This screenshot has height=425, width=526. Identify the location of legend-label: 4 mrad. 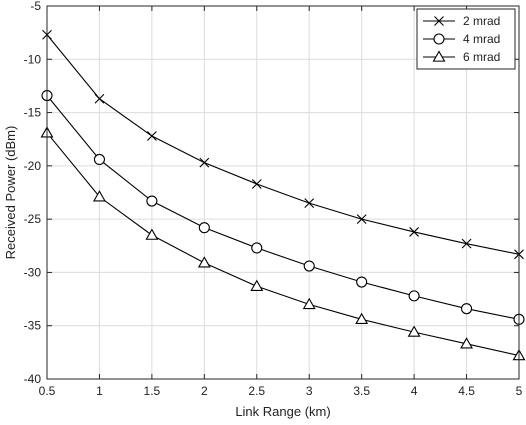
(481, 39).